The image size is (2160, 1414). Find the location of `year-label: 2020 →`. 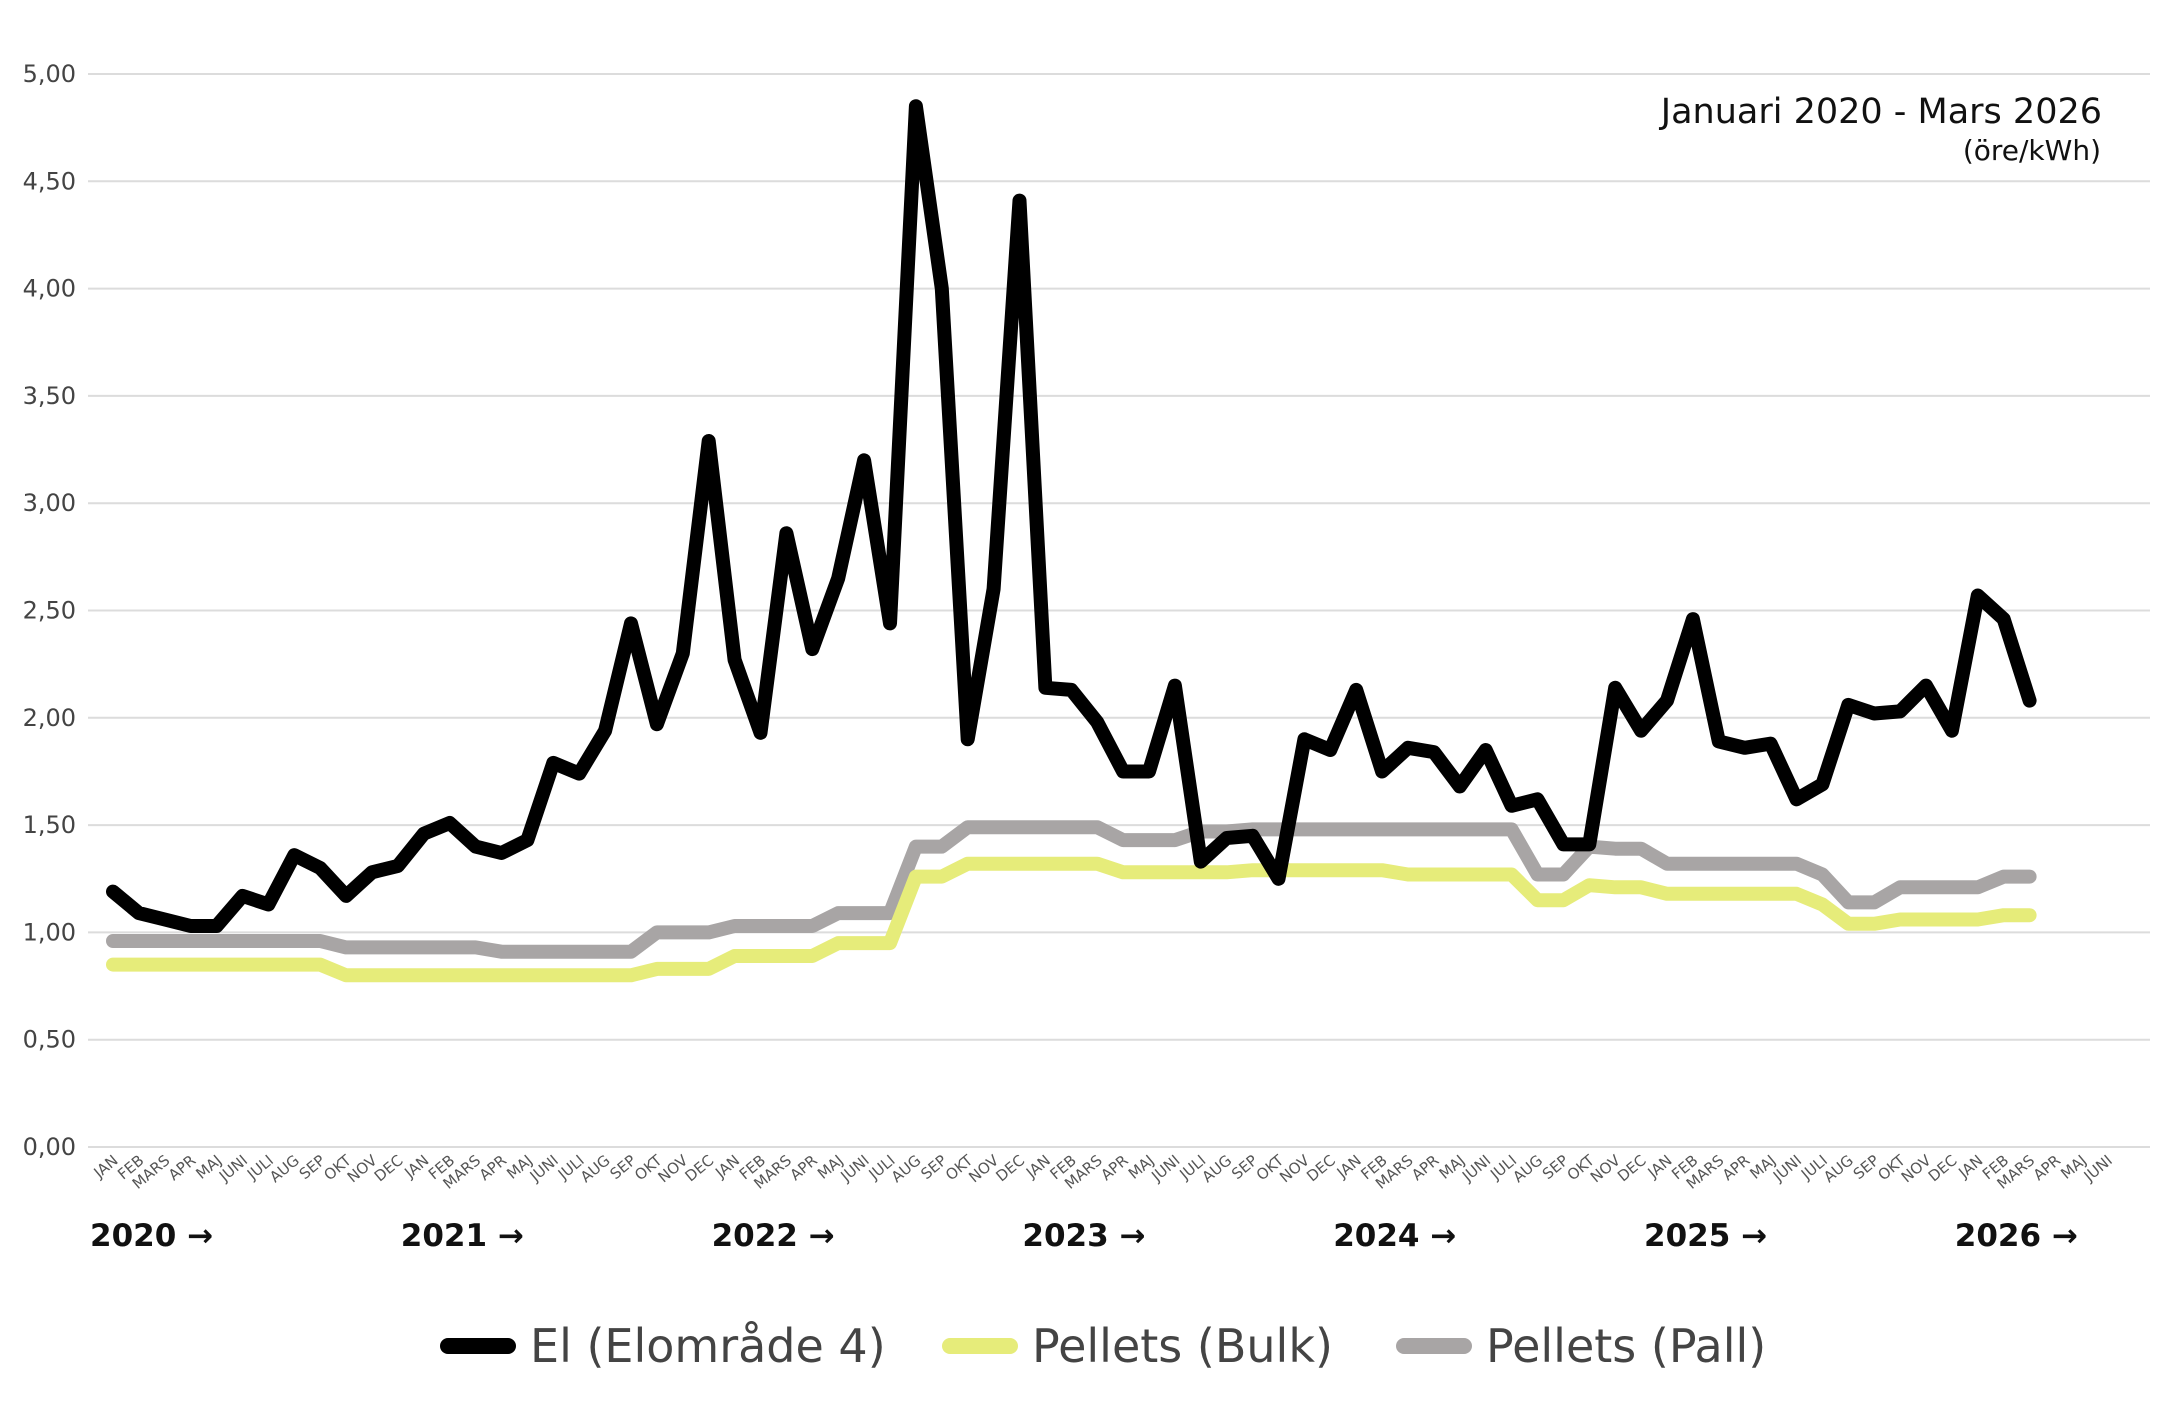

year-label: 2020 → is located at coordinates (151, 1236).